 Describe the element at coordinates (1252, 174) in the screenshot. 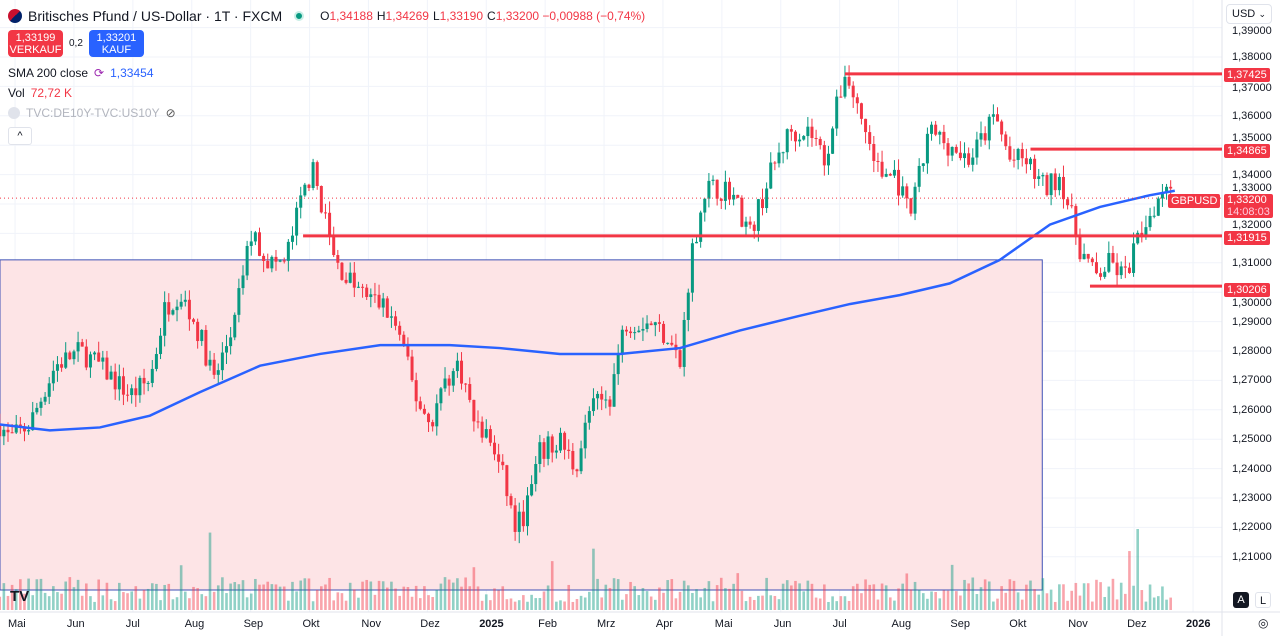

I see `price-tick: 1,34000` at that location.